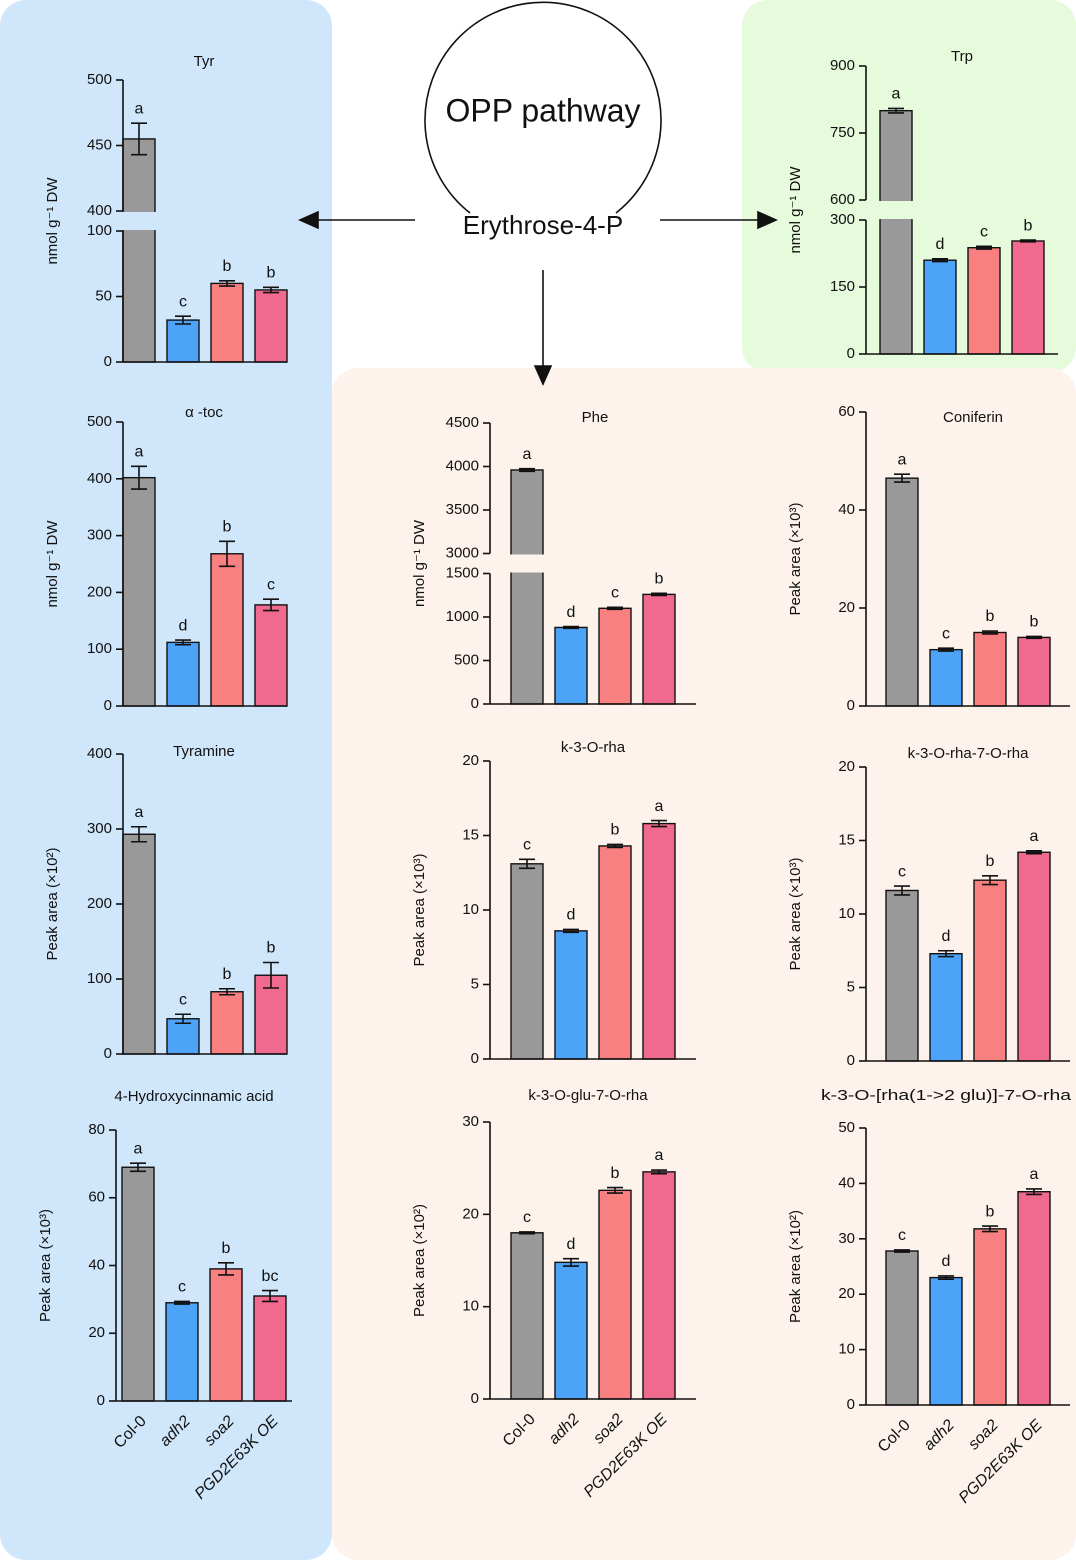 The image size is (1076, 1560). Describe the element at coordinates (588, 1095) in the screenshot. I see `chart-title: k-3-O-glu-7-O-rha` at that location.